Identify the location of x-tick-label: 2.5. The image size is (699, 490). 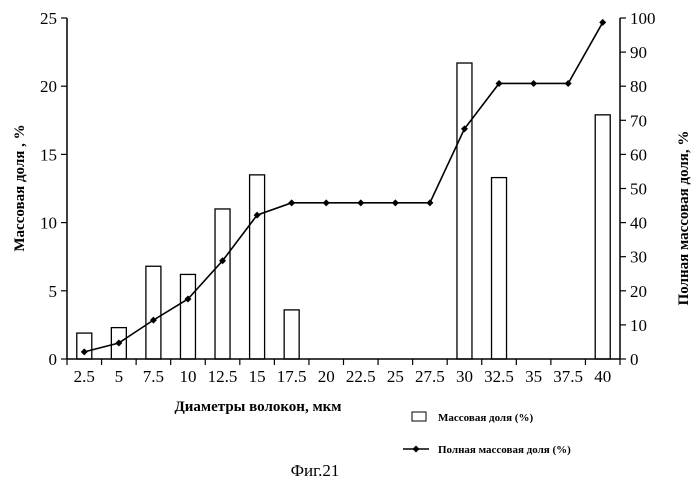
(84, 376).